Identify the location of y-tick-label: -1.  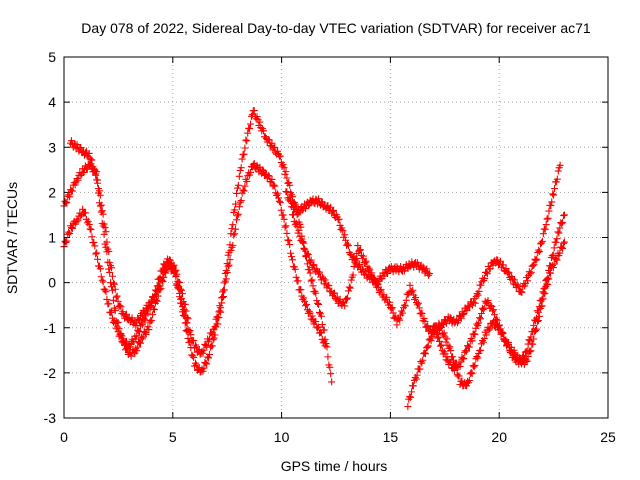
(50, 328).